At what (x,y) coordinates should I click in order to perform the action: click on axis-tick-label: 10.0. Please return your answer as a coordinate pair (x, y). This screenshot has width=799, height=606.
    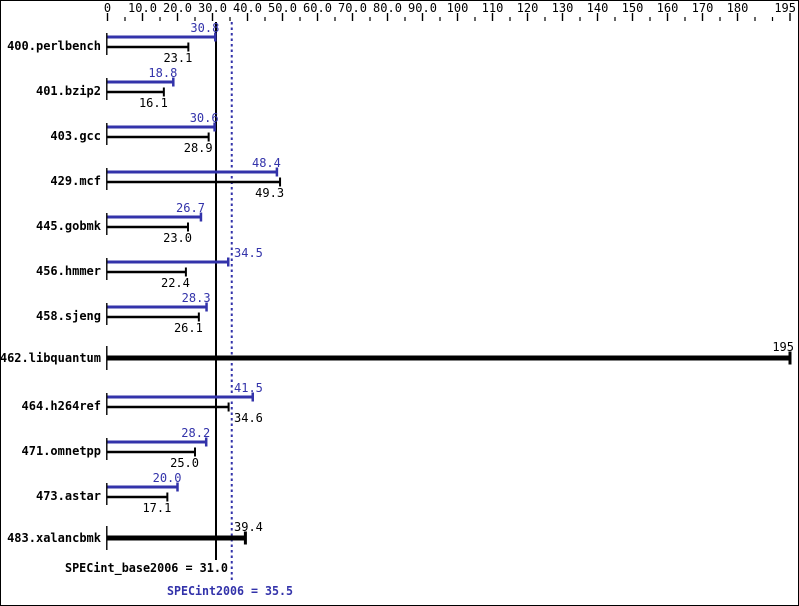
    Looking at the image, I should click on (142, 8).